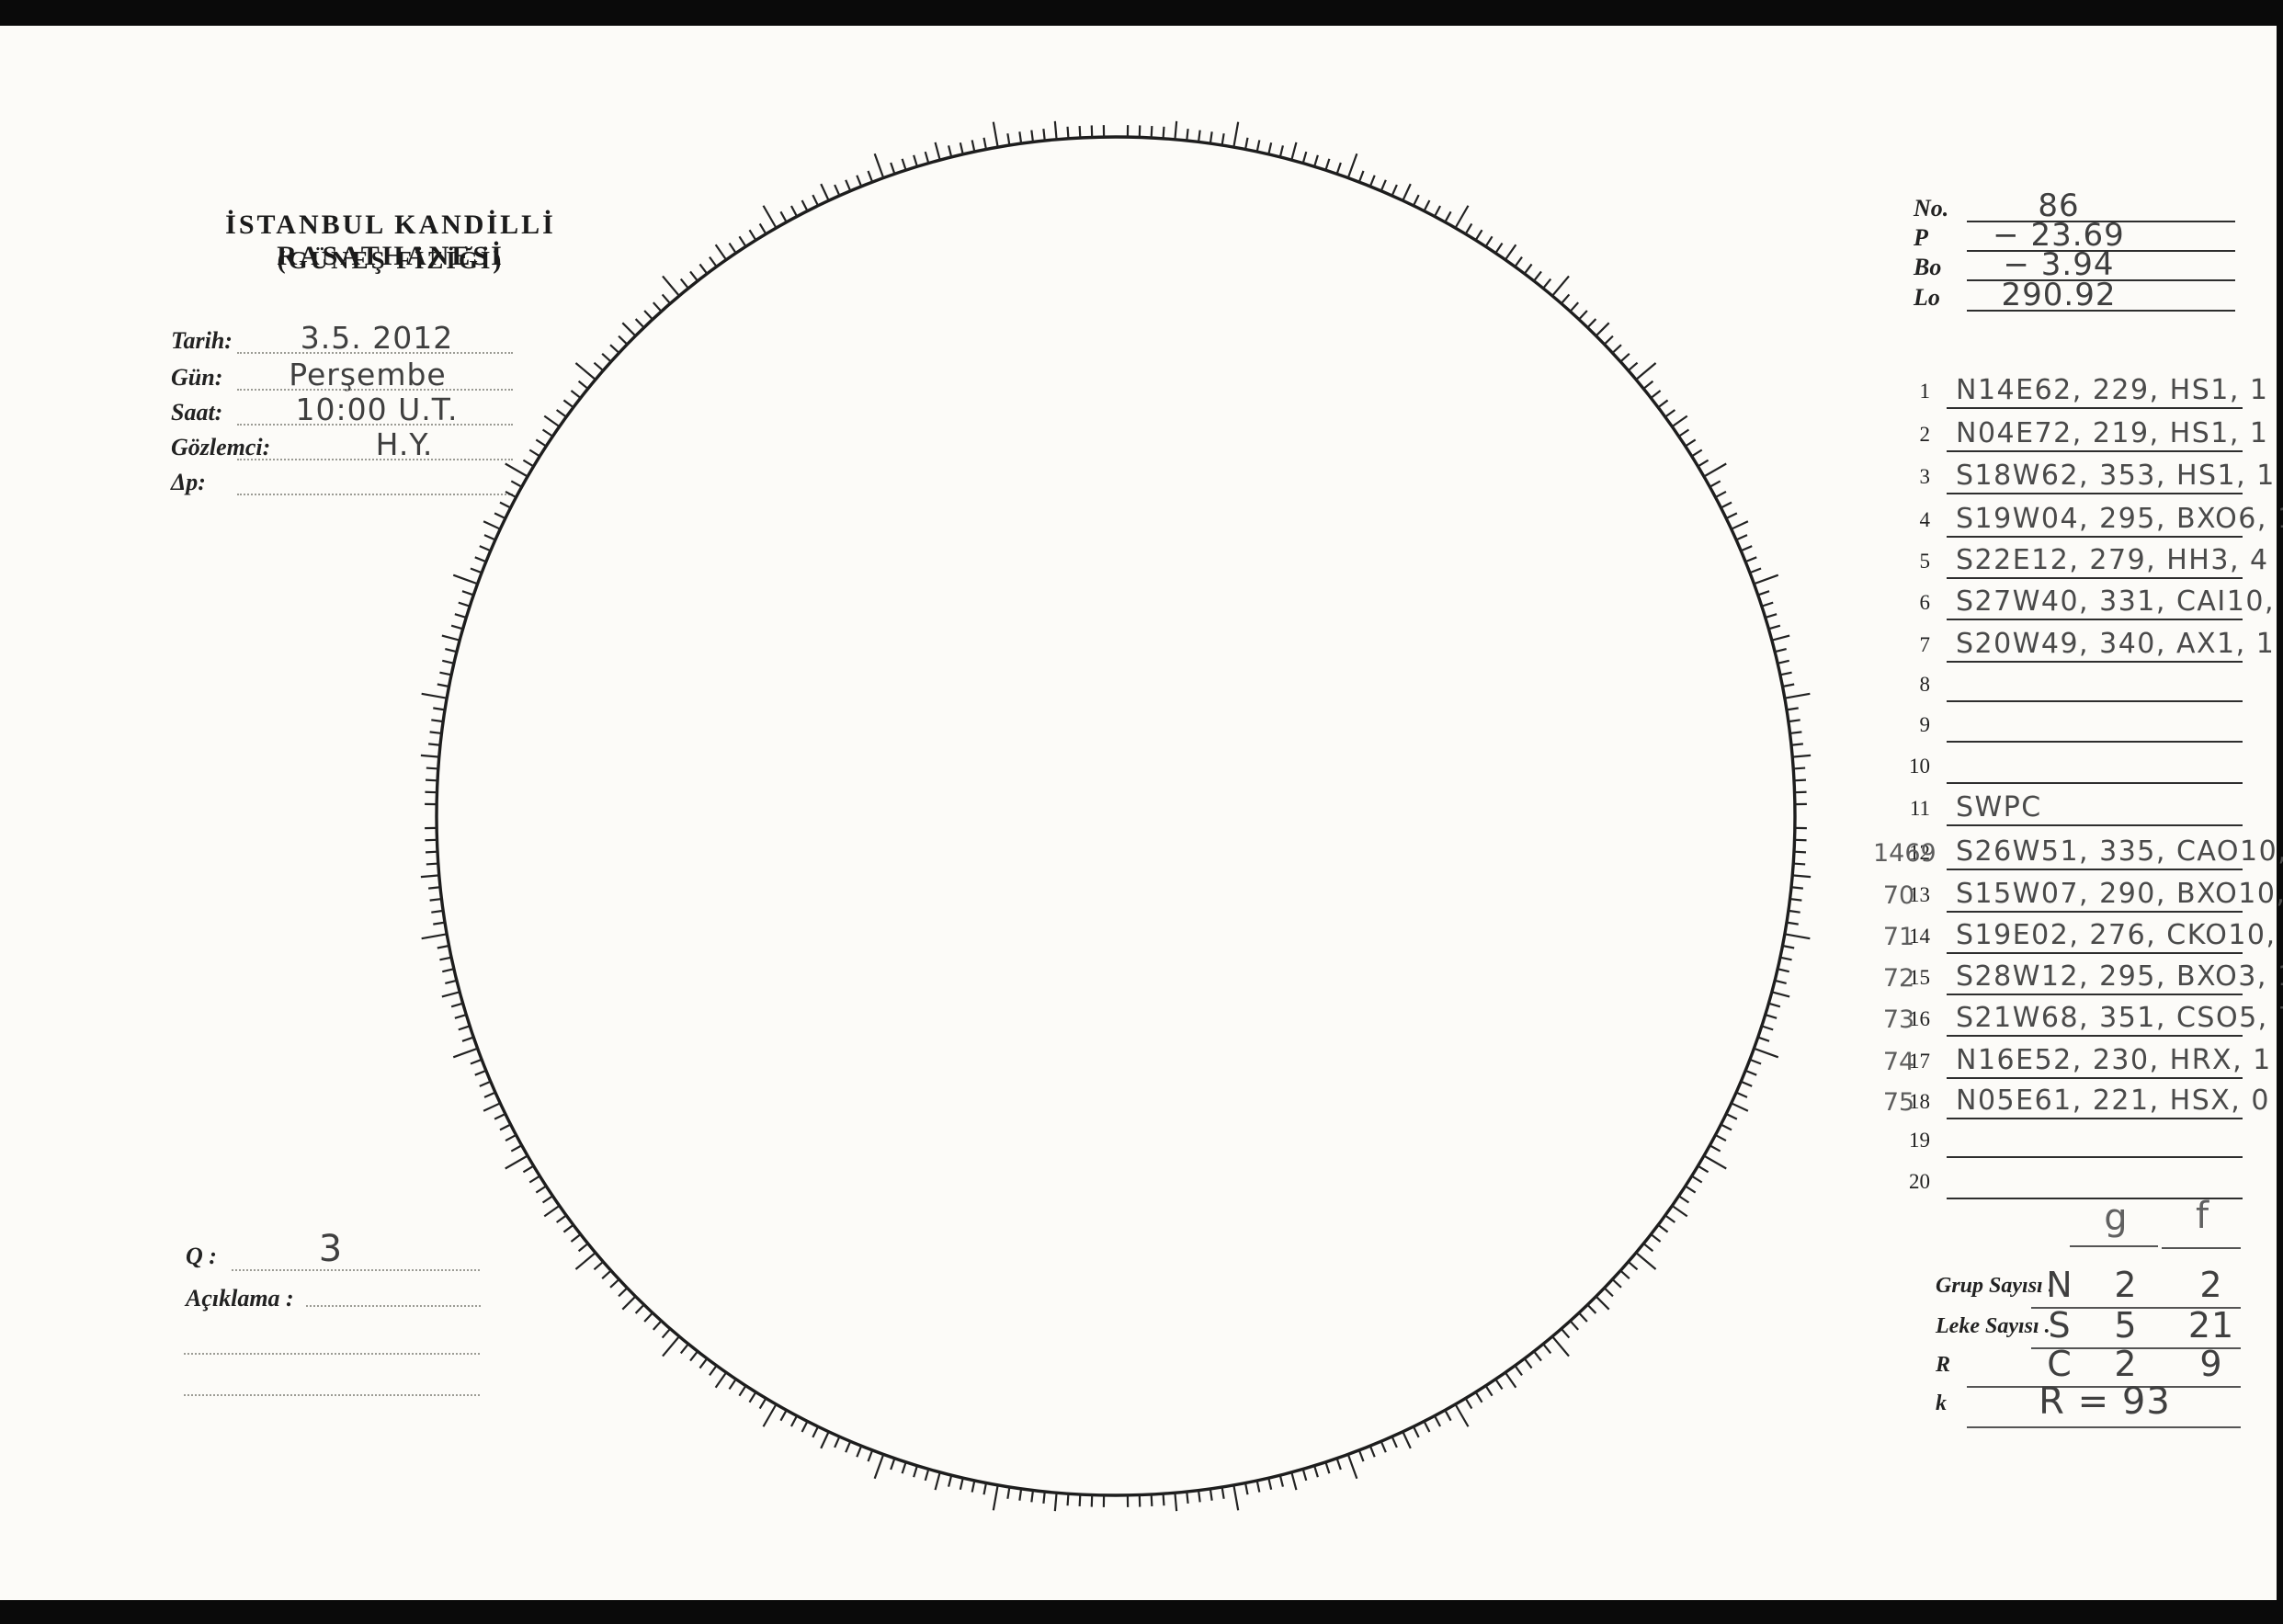 Image resolution: width=2283 pixels, height=1624 pixels. What do you see at coordinates (1925, 561) in the screenshot?
I see `group-row-number: 5` at bounding box center [1925, 561].